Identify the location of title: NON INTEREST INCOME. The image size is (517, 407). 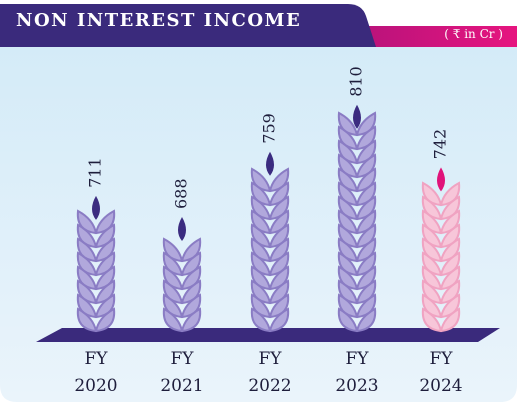
(159, 20).